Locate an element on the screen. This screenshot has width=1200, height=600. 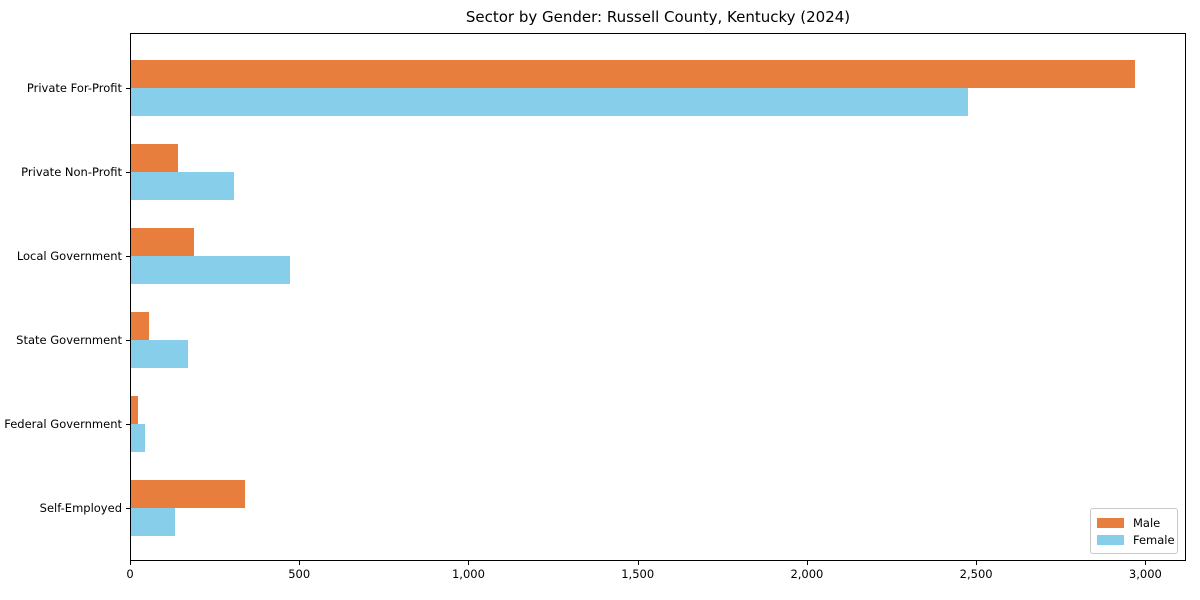
bar-male-state-government is located at coordinates (140, 326).